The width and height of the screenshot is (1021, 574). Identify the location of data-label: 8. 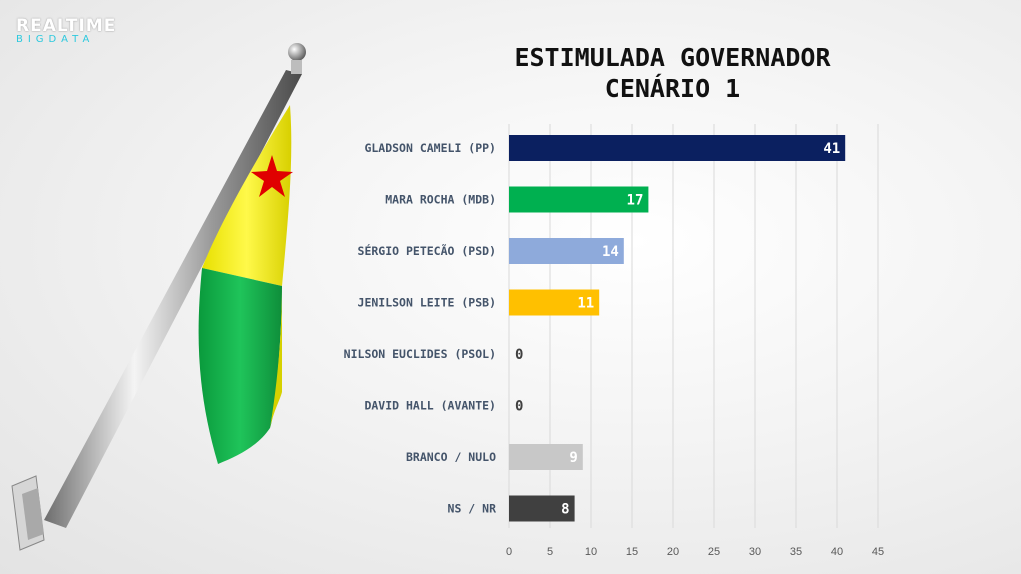
(565, 510).